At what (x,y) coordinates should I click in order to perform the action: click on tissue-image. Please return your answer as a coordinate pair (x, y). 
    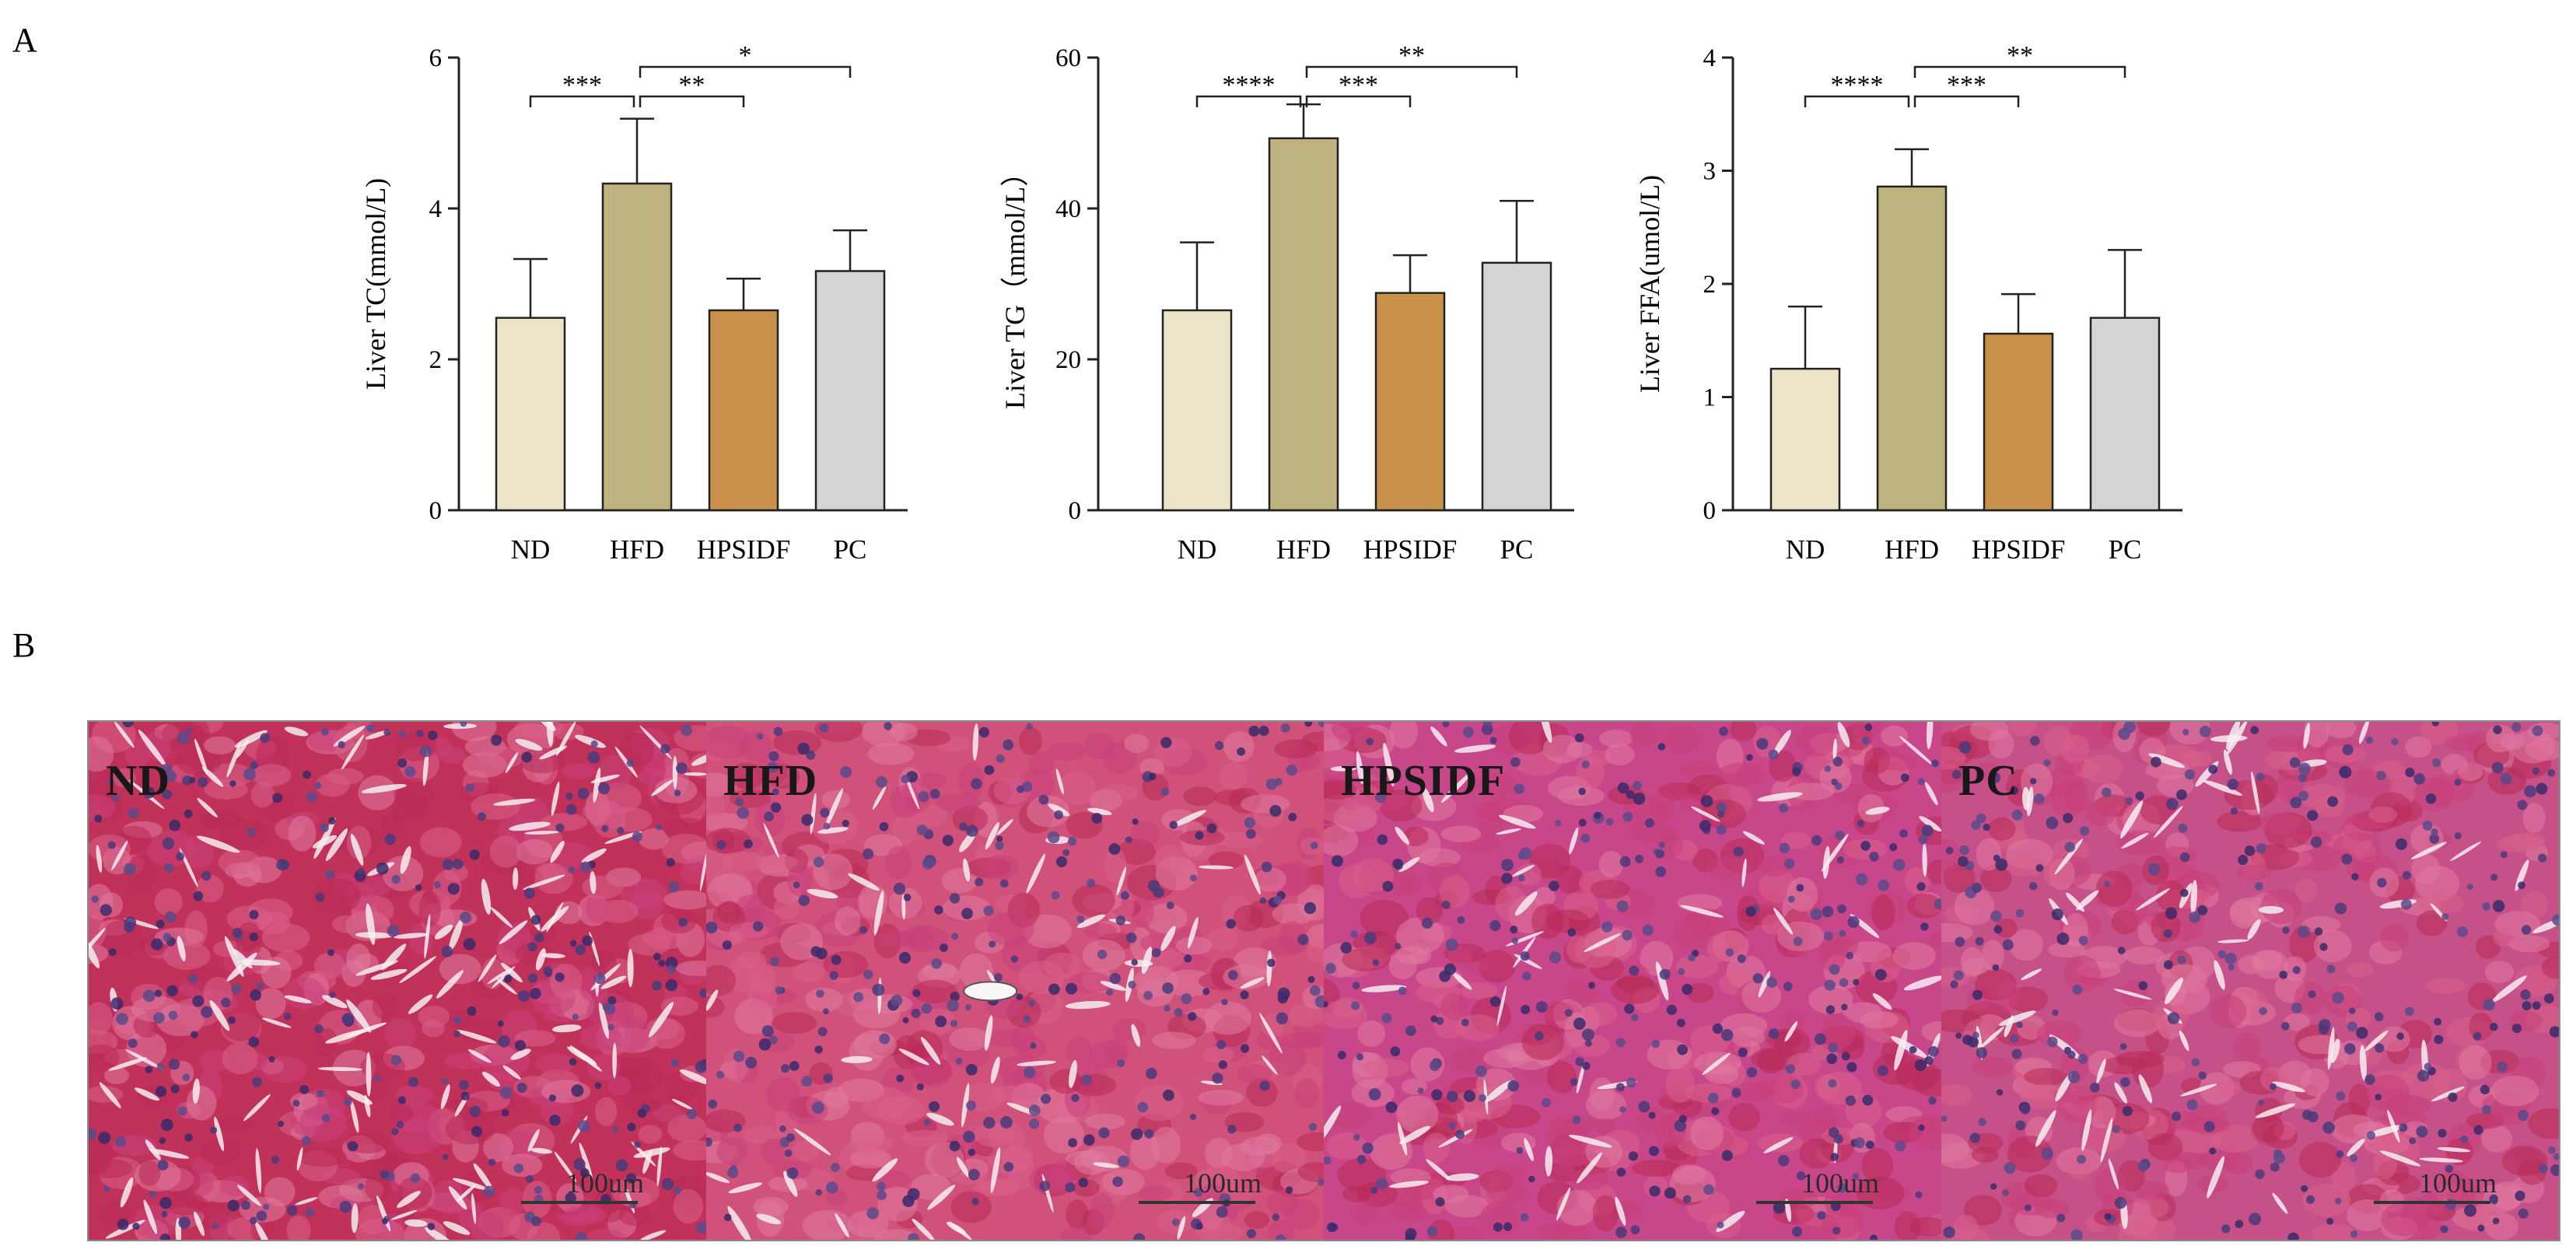
    Looking at the image, I should click on (1015, 981).